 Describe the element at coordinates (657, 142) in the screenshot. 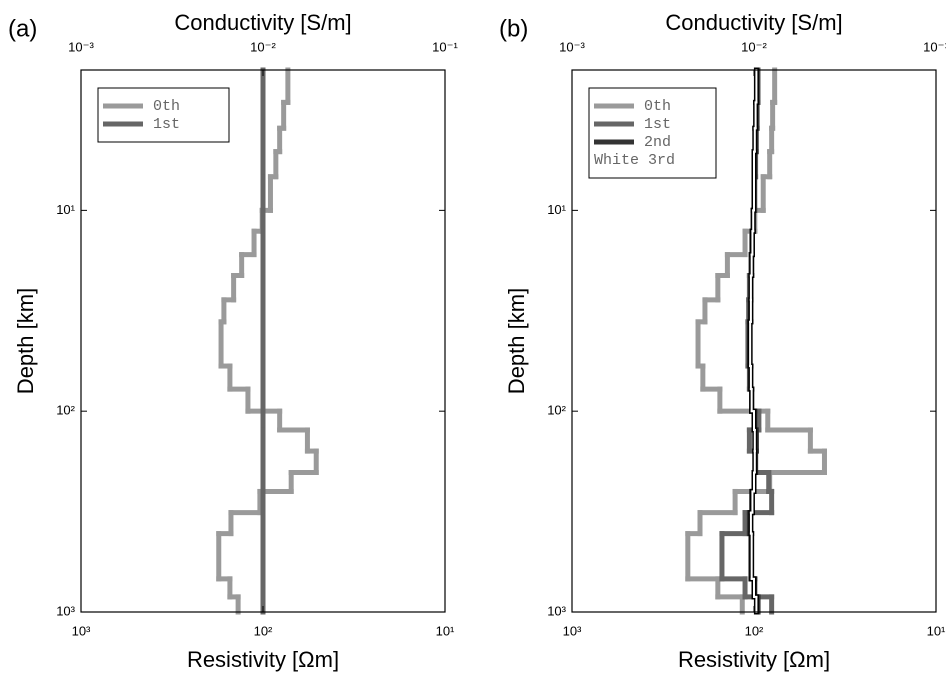

I see `legend-label: 2nd` at that location.